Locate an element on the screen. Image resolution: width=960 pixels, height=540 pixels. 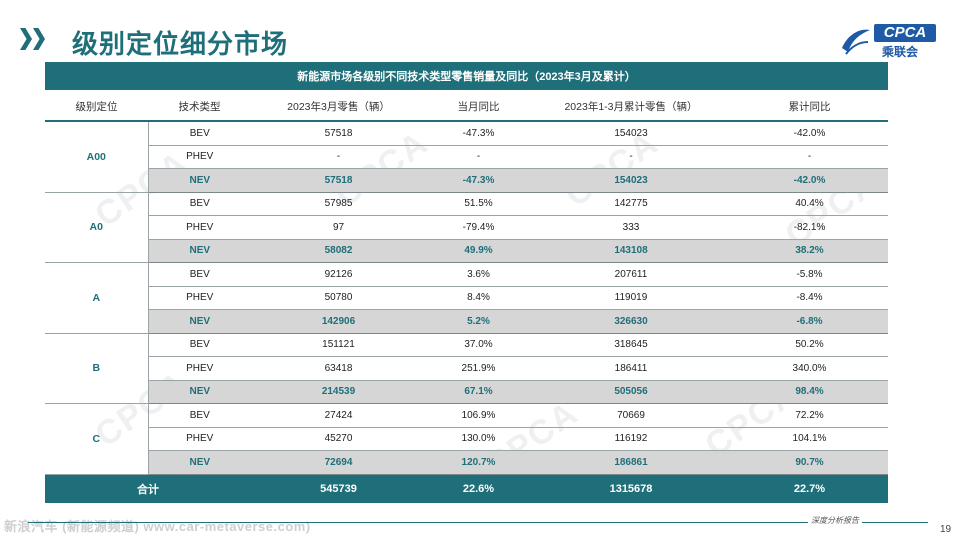
column-header: 2023年3月零售（辆） is located at coordinates (338, 106).